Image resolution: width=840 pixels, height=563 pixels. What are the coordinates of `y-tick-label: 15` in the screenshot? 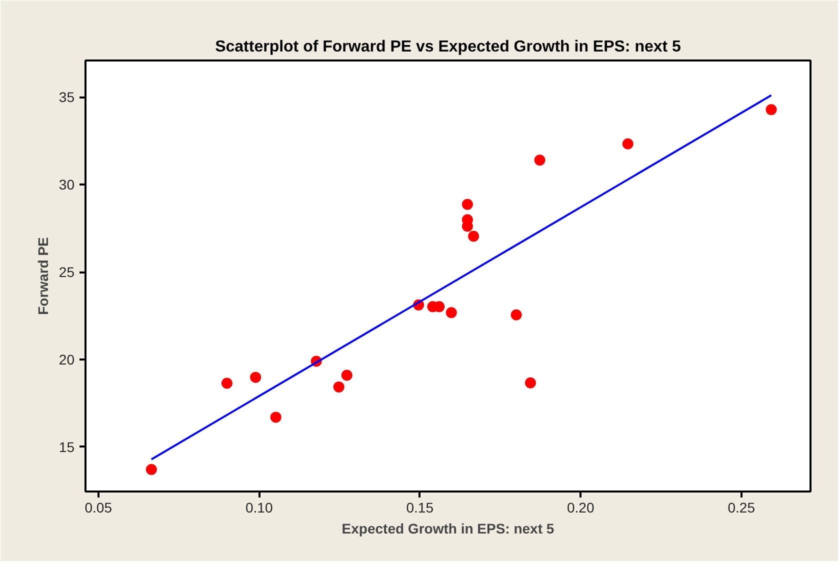 It's located at (66, 446).